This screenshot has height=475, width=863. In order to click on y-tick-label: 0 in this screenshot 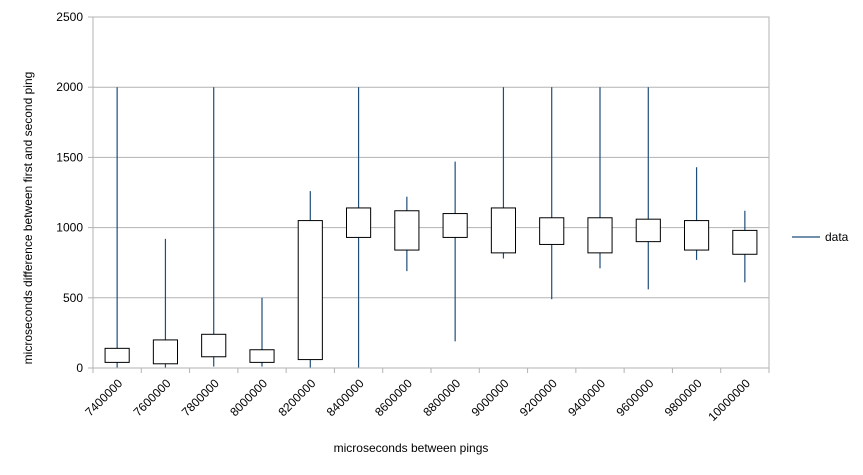, I will do `click(79, 368)`.